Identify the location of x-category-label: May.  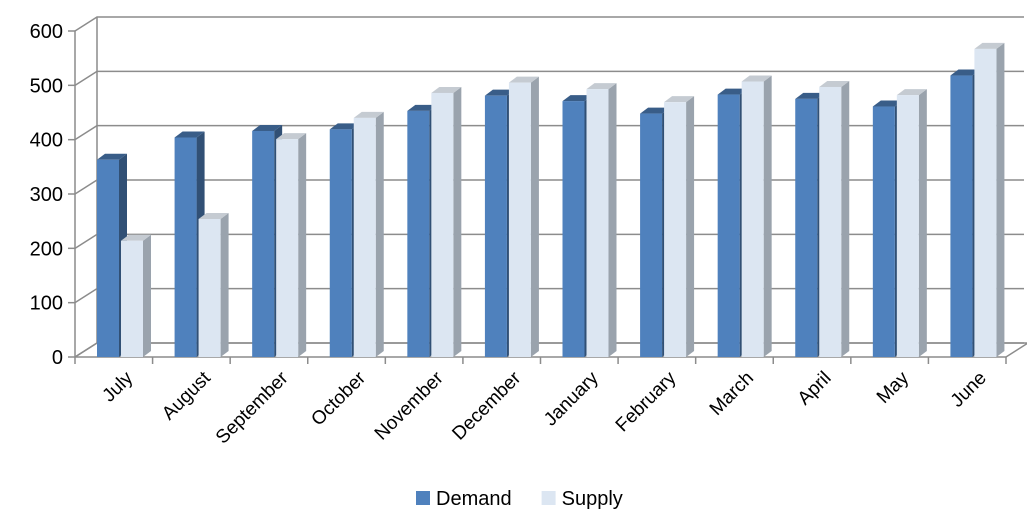
(893, 387).